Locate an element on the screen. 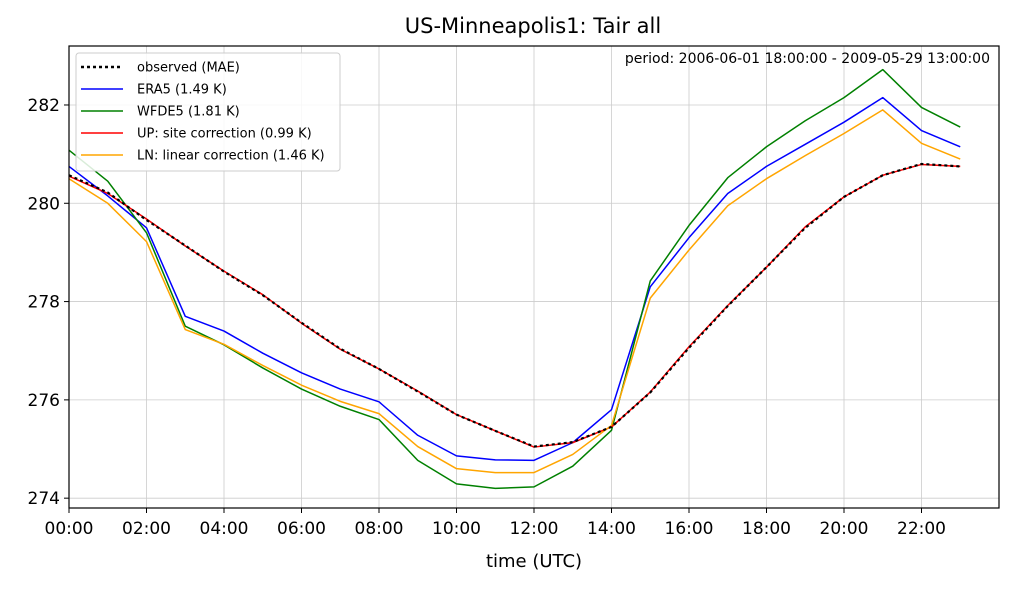 The width and height of the screenshot is (1014, 590). x-tick-label: 18:00 is located at coordinates (766, 529).